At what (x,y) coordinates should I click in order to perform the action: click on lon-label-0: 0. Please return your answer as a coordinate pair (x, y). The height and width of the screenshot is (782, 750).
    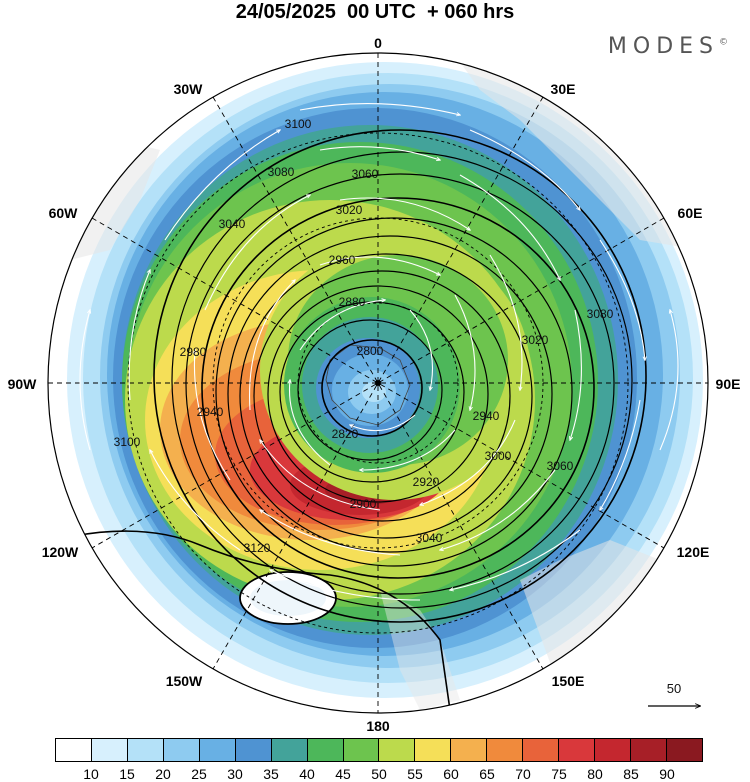
    Looking at the image, I should click on (378, 43).